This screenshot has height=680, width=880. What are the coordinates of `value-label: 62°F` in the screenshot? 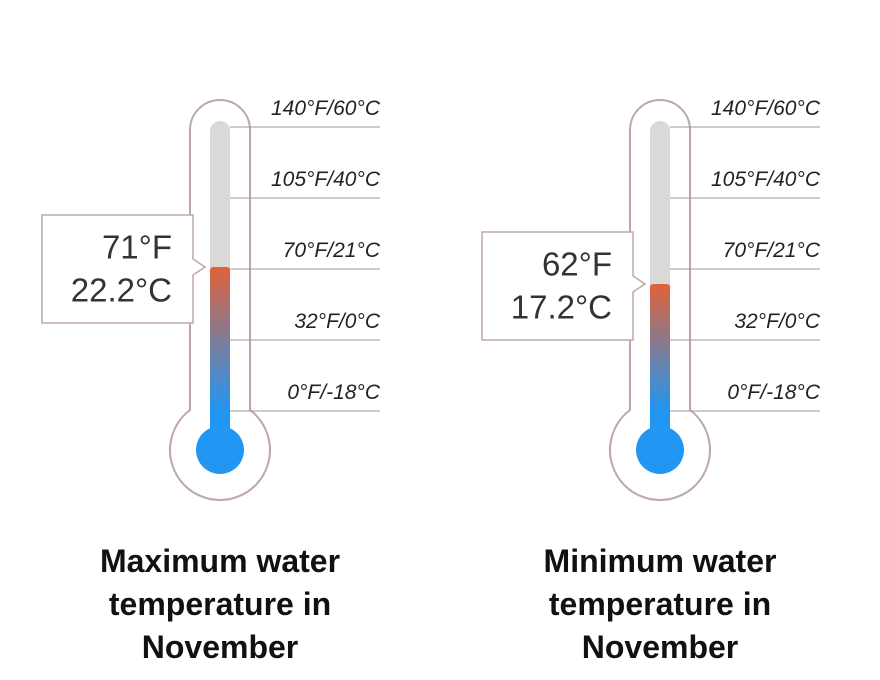 It's located at (577, 264).